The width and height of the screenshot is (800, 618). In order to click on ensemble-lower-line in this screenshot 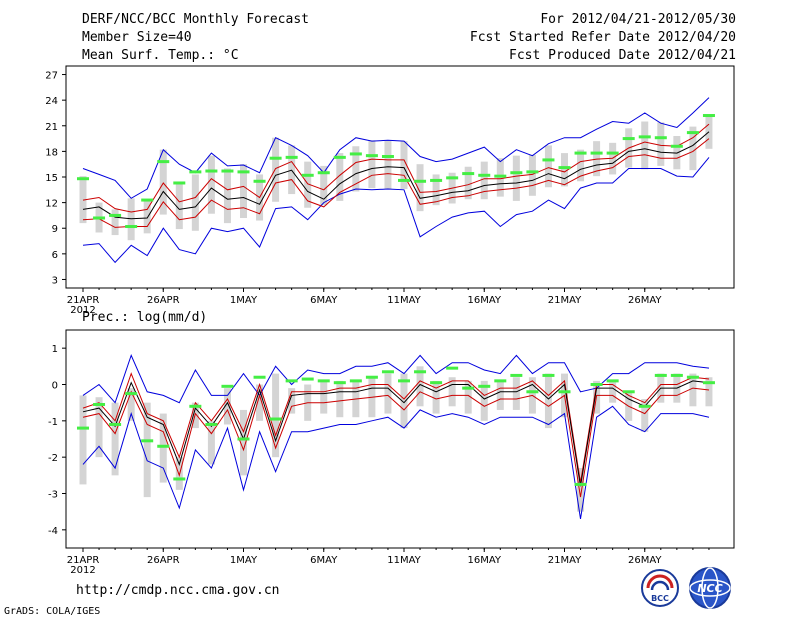, I will do `click(396, 442)`.